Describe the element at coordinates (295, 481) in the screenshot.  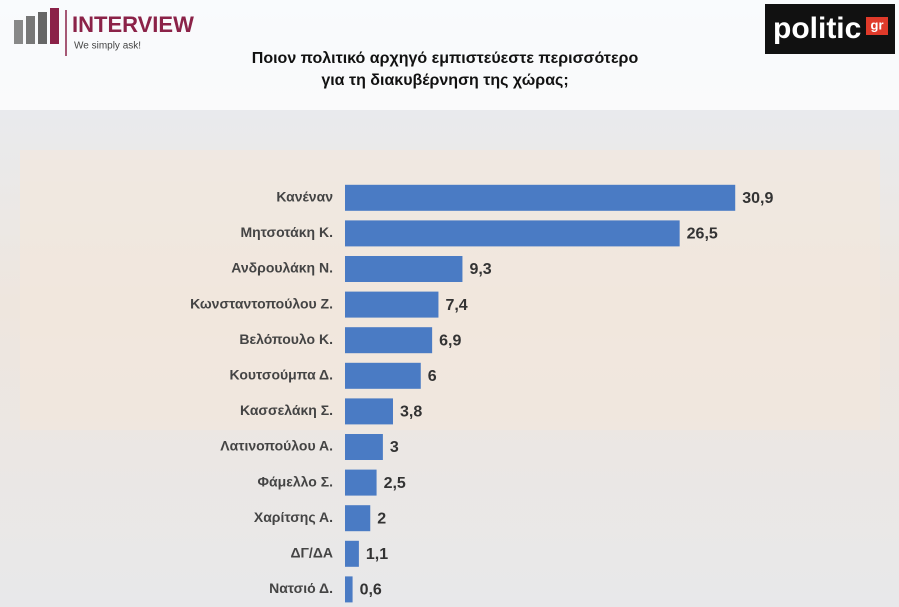
I see `category-label: Φάμελλο Σ.` at that location.